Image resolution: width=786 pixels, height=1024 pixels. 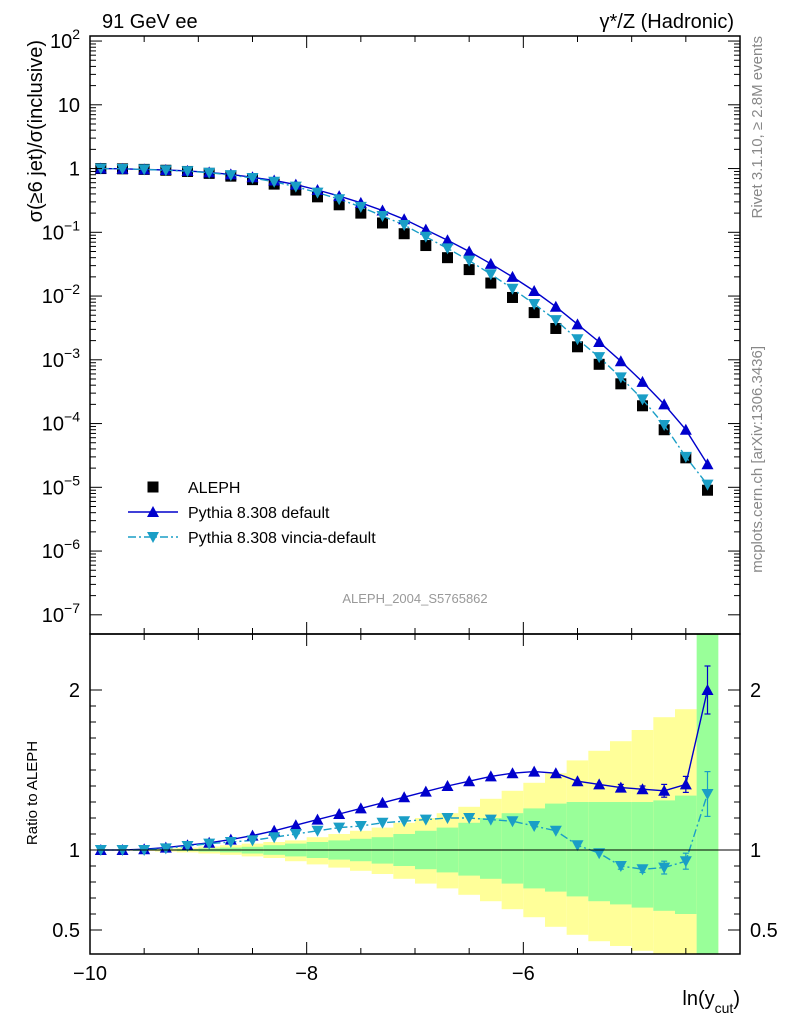 I want to click on x-axis-label-subscript: cut, so click(x=724, y=1008).